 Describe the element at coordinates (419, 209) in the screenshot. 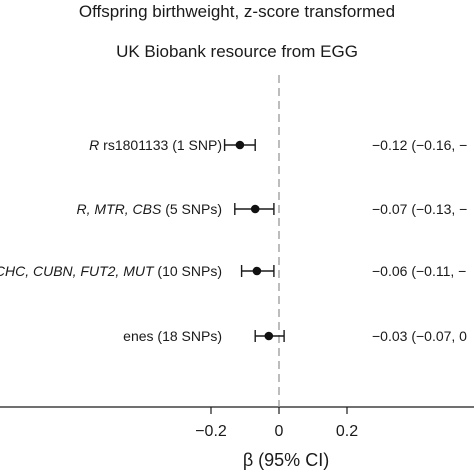

I see `ci-value-label: −0.07 (−0.13, −` at that location.